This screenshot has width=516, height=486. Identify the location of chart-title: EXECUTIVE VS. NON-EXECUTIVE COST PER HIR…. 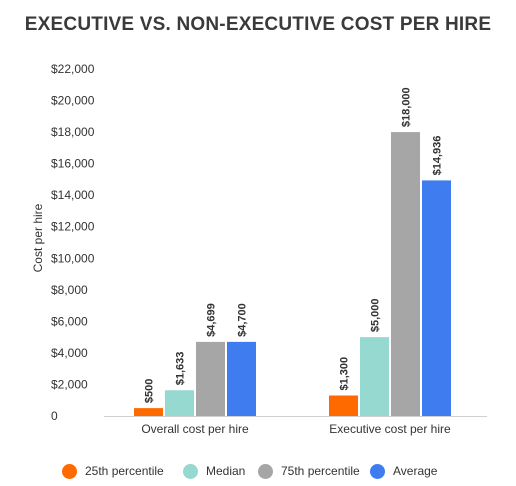
(258, 24).